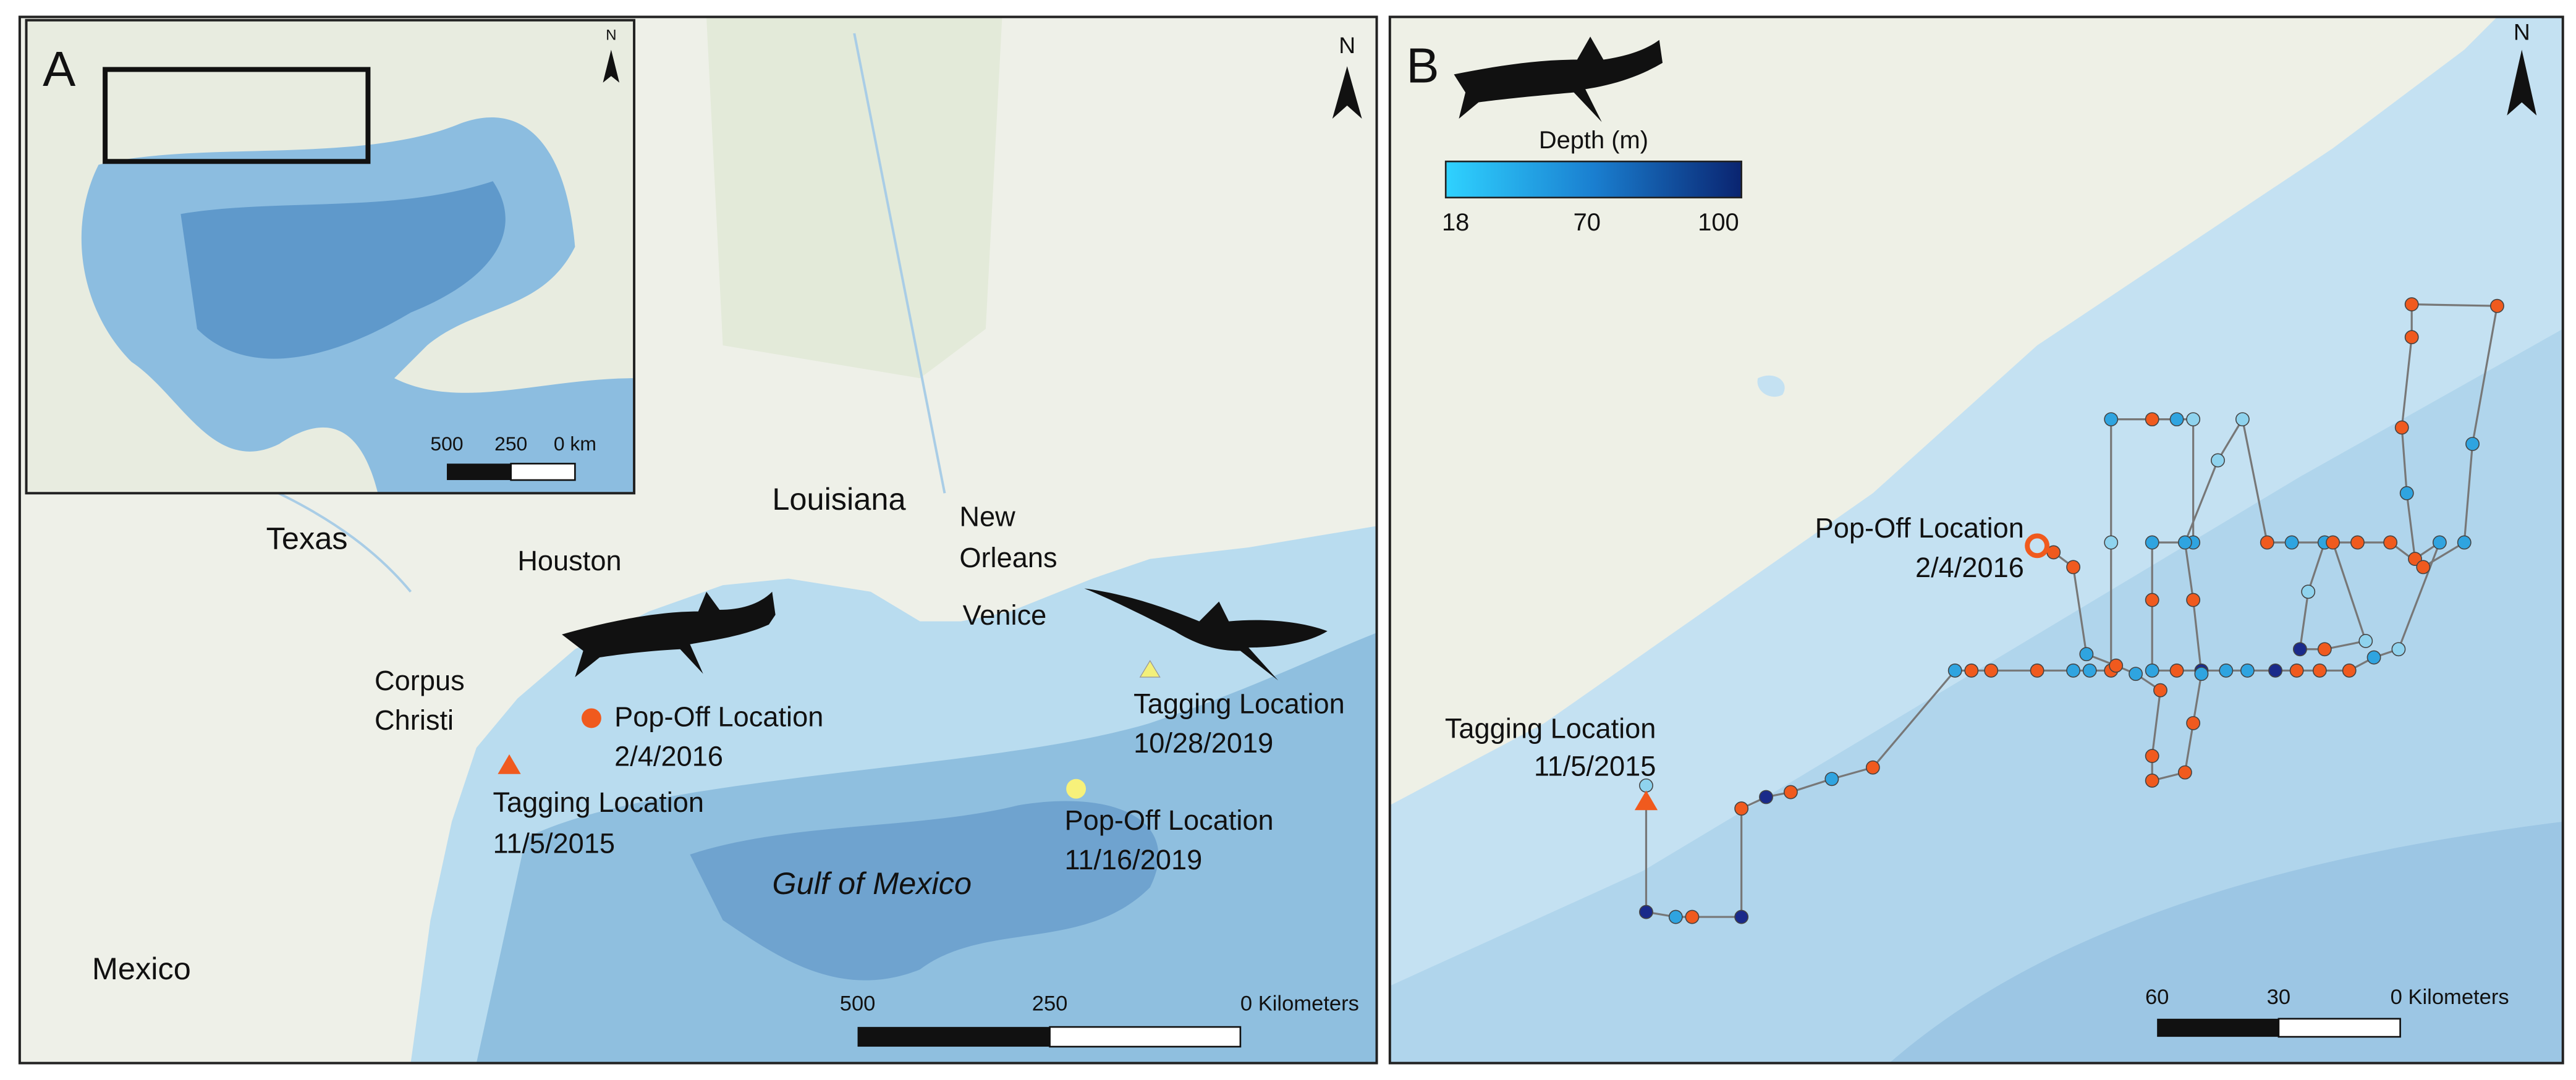  What do you see at coordinates (987, 516) in the screenshot?
I see `place-label: New` at bounding box center [987, 516].